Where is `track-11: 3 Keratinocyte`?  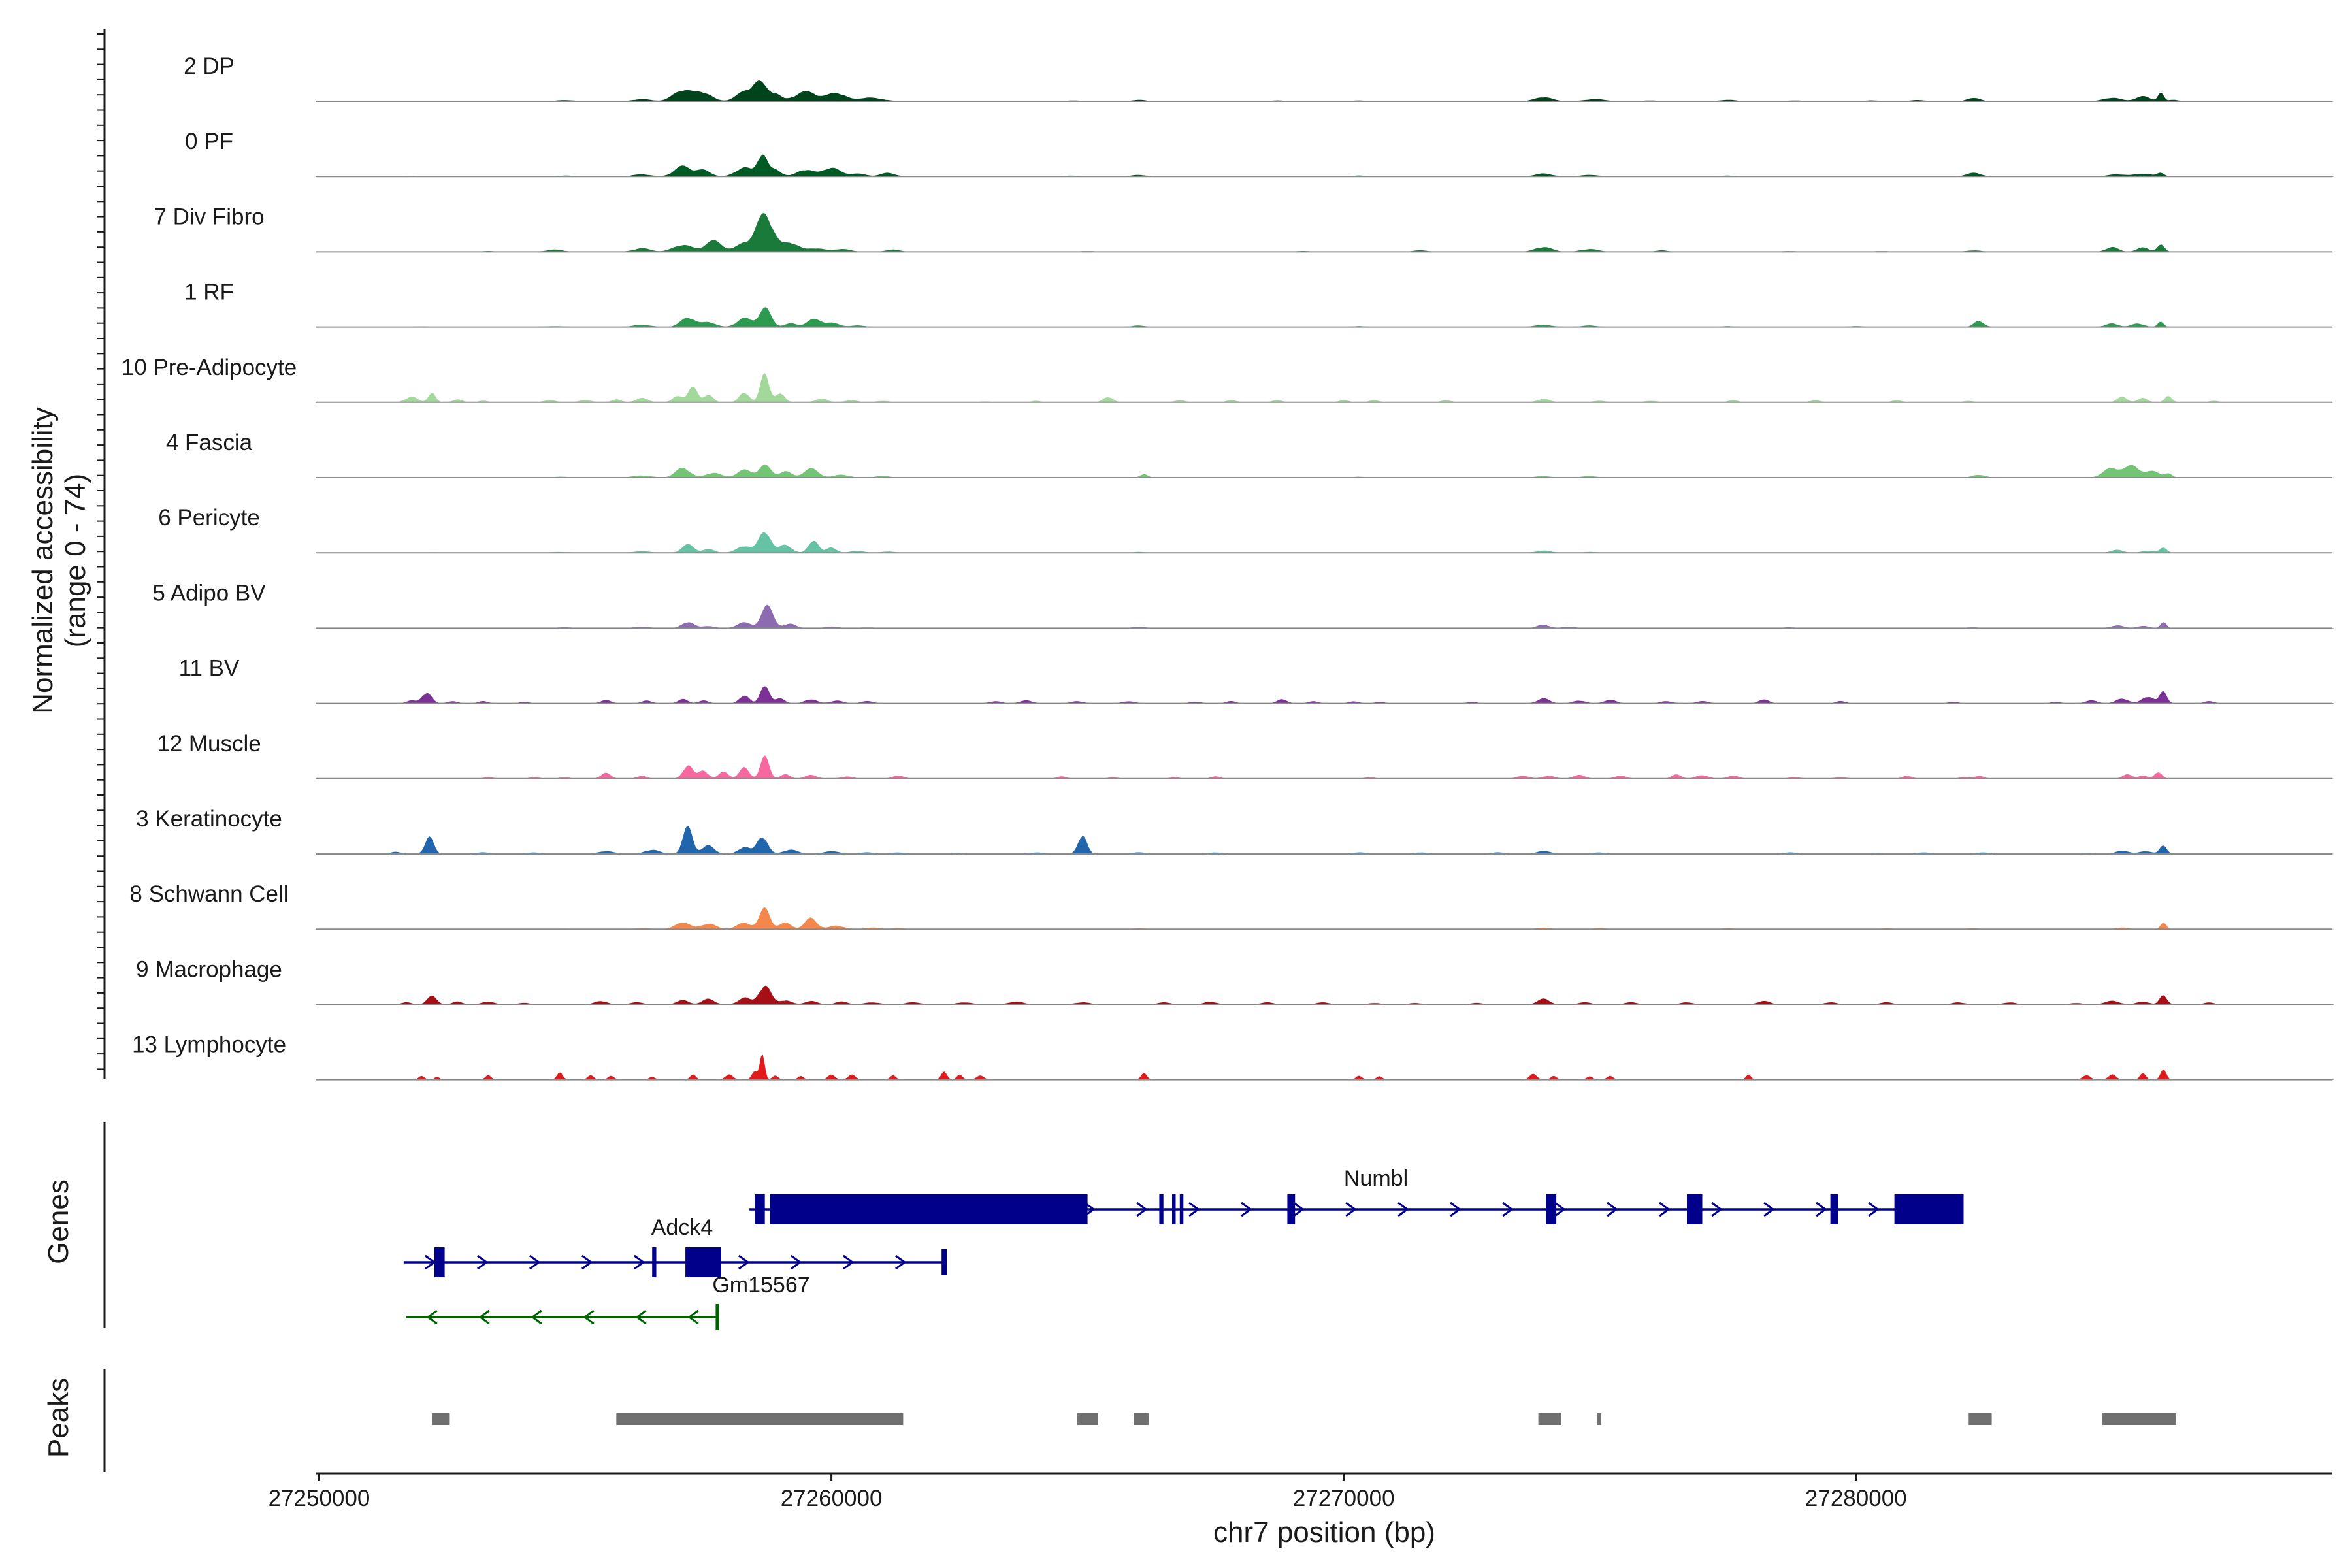 track-11: 3 Keratinocyte is located at coordinates (1235, 830).